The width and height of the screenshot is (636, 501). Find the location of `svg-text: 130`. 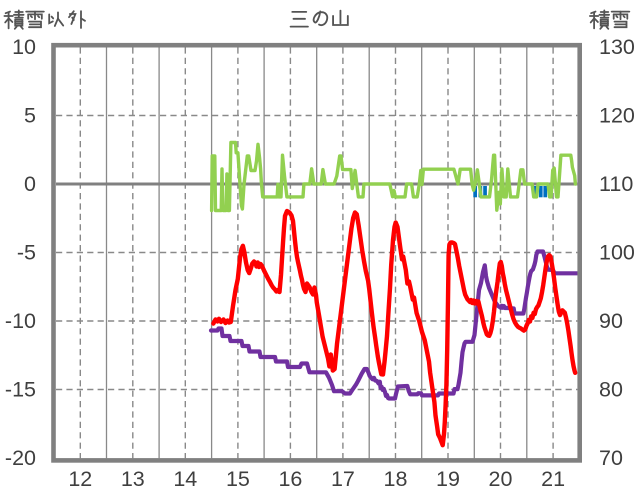

svg-text: 130 is located at coordinates (617, 47).